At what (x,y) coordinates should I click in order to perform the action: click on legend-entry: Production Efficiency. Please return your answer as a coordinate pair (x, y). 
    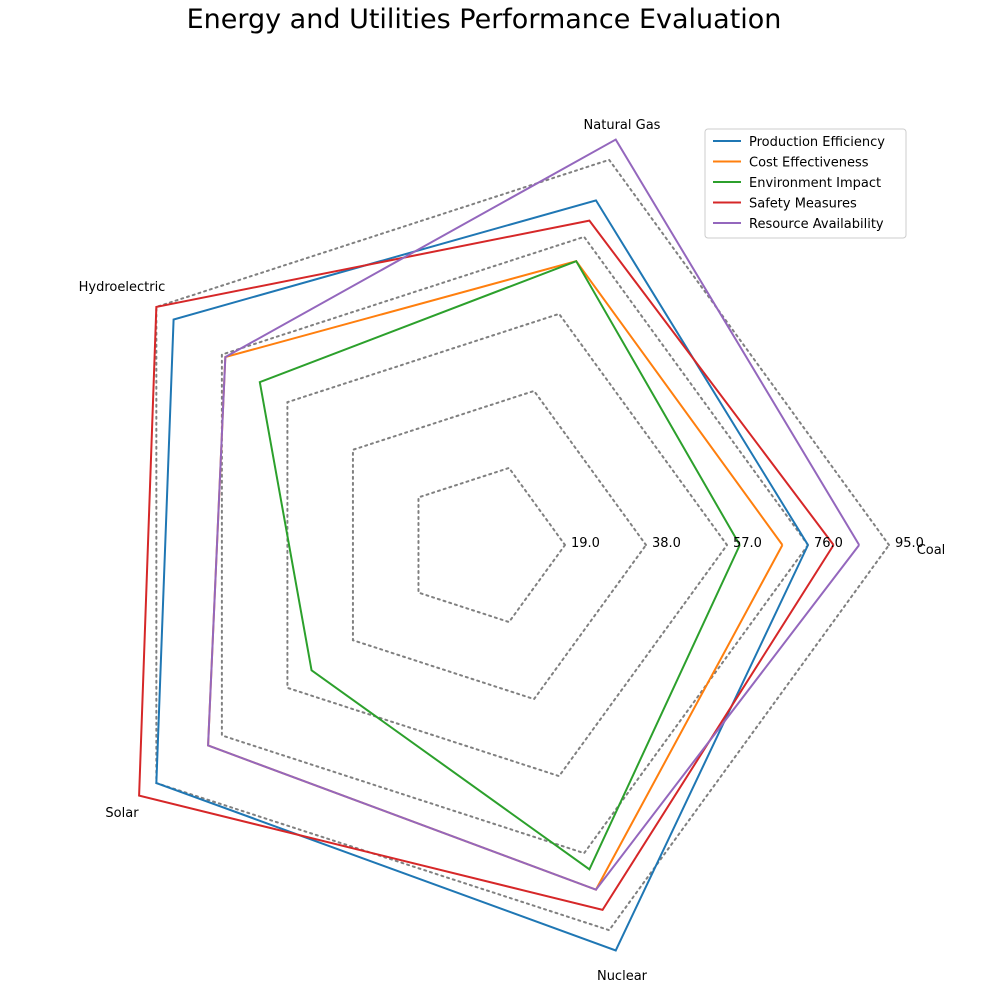
    Looking at the image, I should click on (817, 142).